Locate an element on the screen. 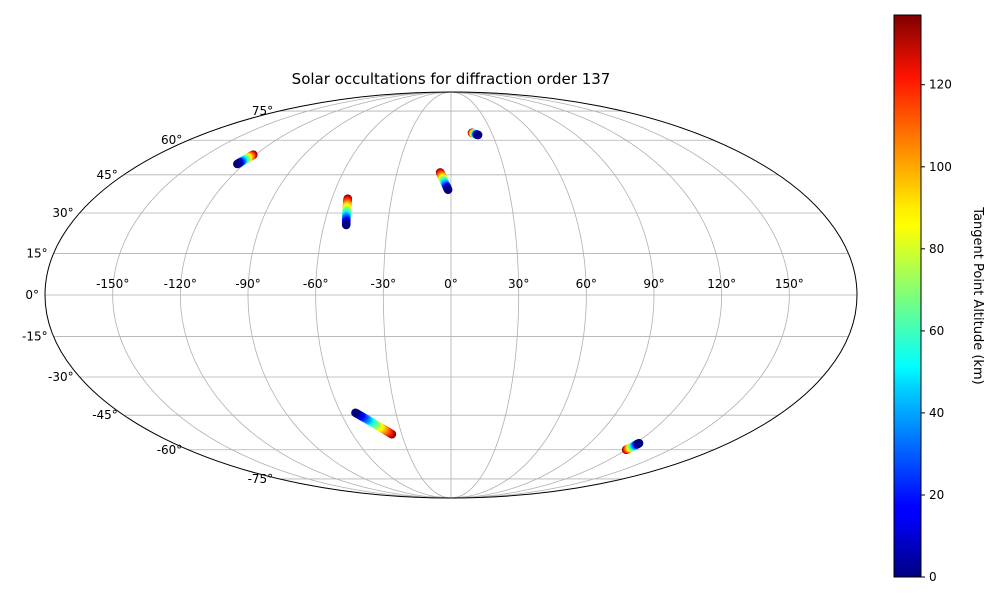 Image resolution: width=1000 pixels, height=600 pixels. colorbar-gradient is located at coordinates (907, 296).